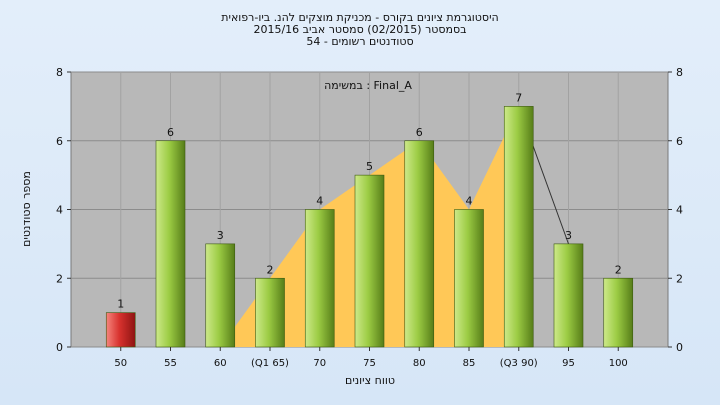 This screenshot has width=720, height=405. Describe the element at coordinates (63, 210) in the screenshot. I see `y-axis-left: 0 2 4 6 8` at that location.